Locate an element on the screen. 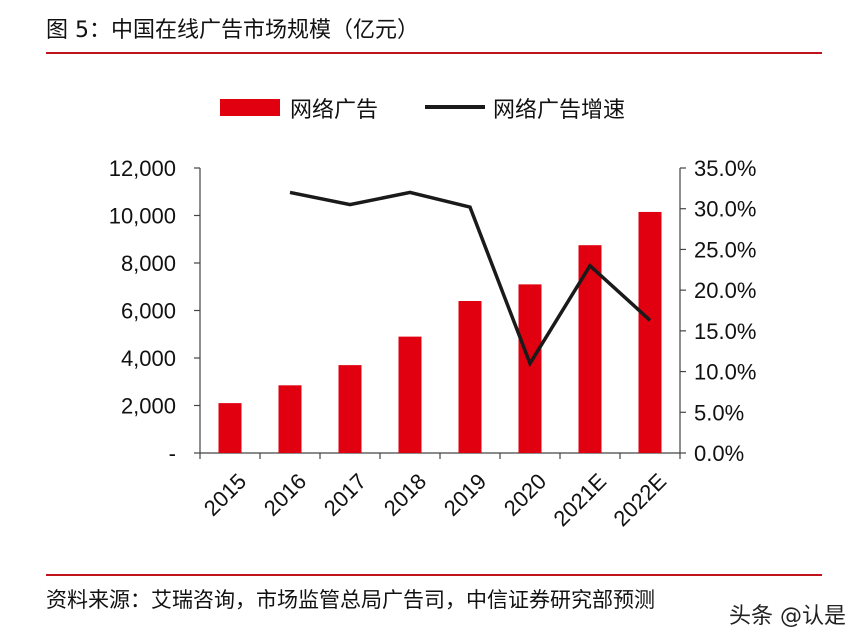 This screenshot has width=852, height=642. bottom-rule is located at coordinates (434, 575).